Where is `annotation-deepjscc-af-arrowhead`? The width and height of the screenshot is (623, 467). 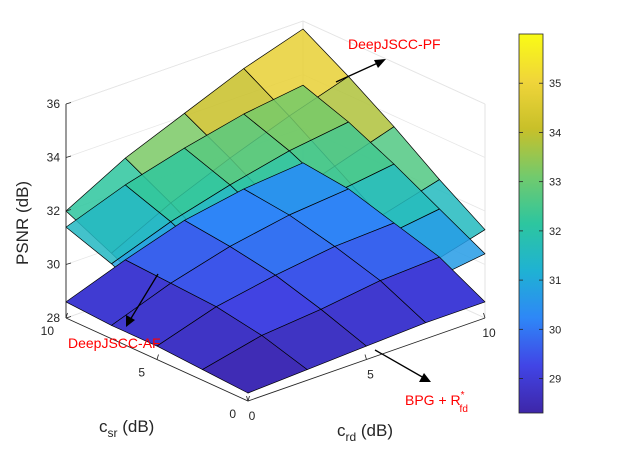
annotation-deepjscc-af-arrowhead is located at coordinates (130, 321).